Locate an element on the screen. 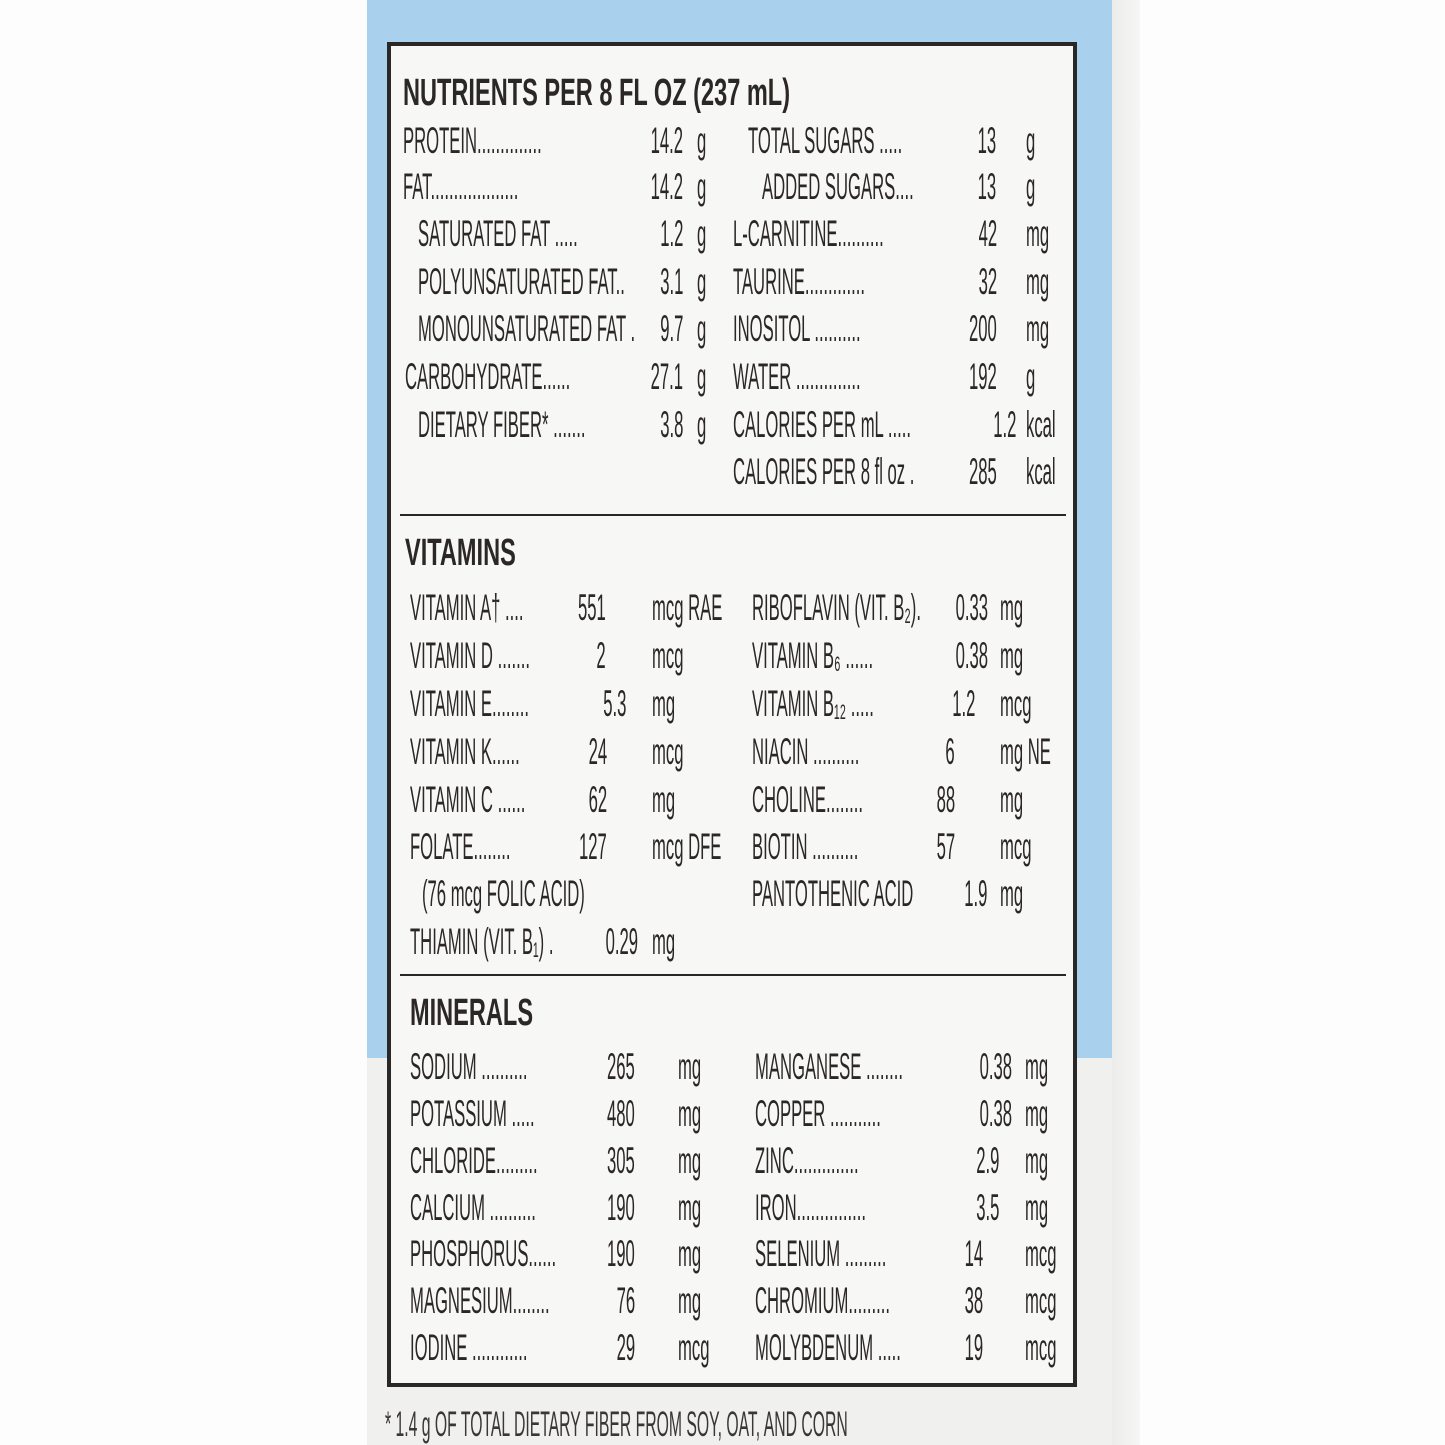 This screenshot has height=1445, width=1445. row-value: 3.8 is located at coordinates (671, 424).